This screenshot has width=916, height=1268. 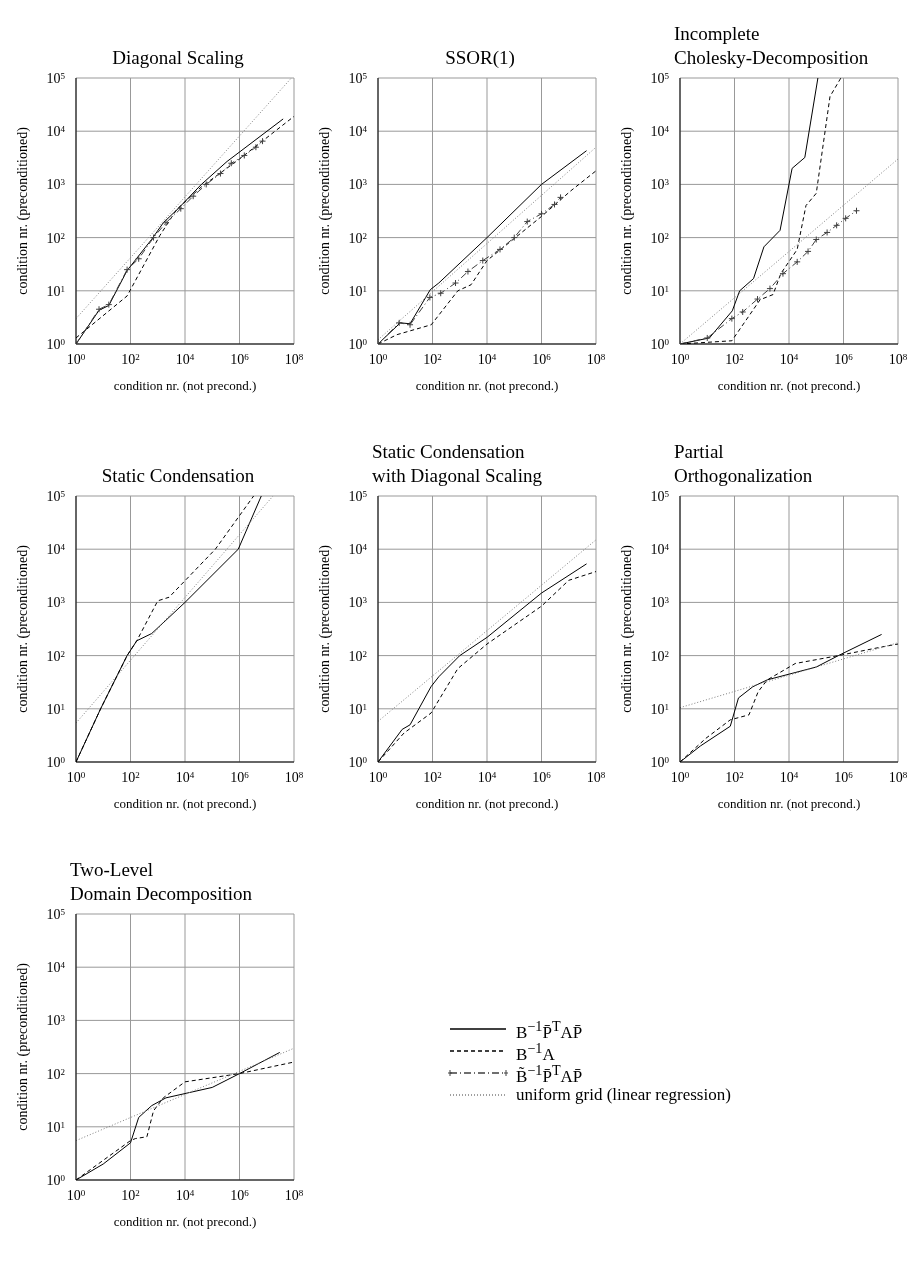 What do you see at coordinates (161, 882) in the screenshot?
I see `chart-title: Two-Level Domain Decomposition` at bounding box center [161, 882].